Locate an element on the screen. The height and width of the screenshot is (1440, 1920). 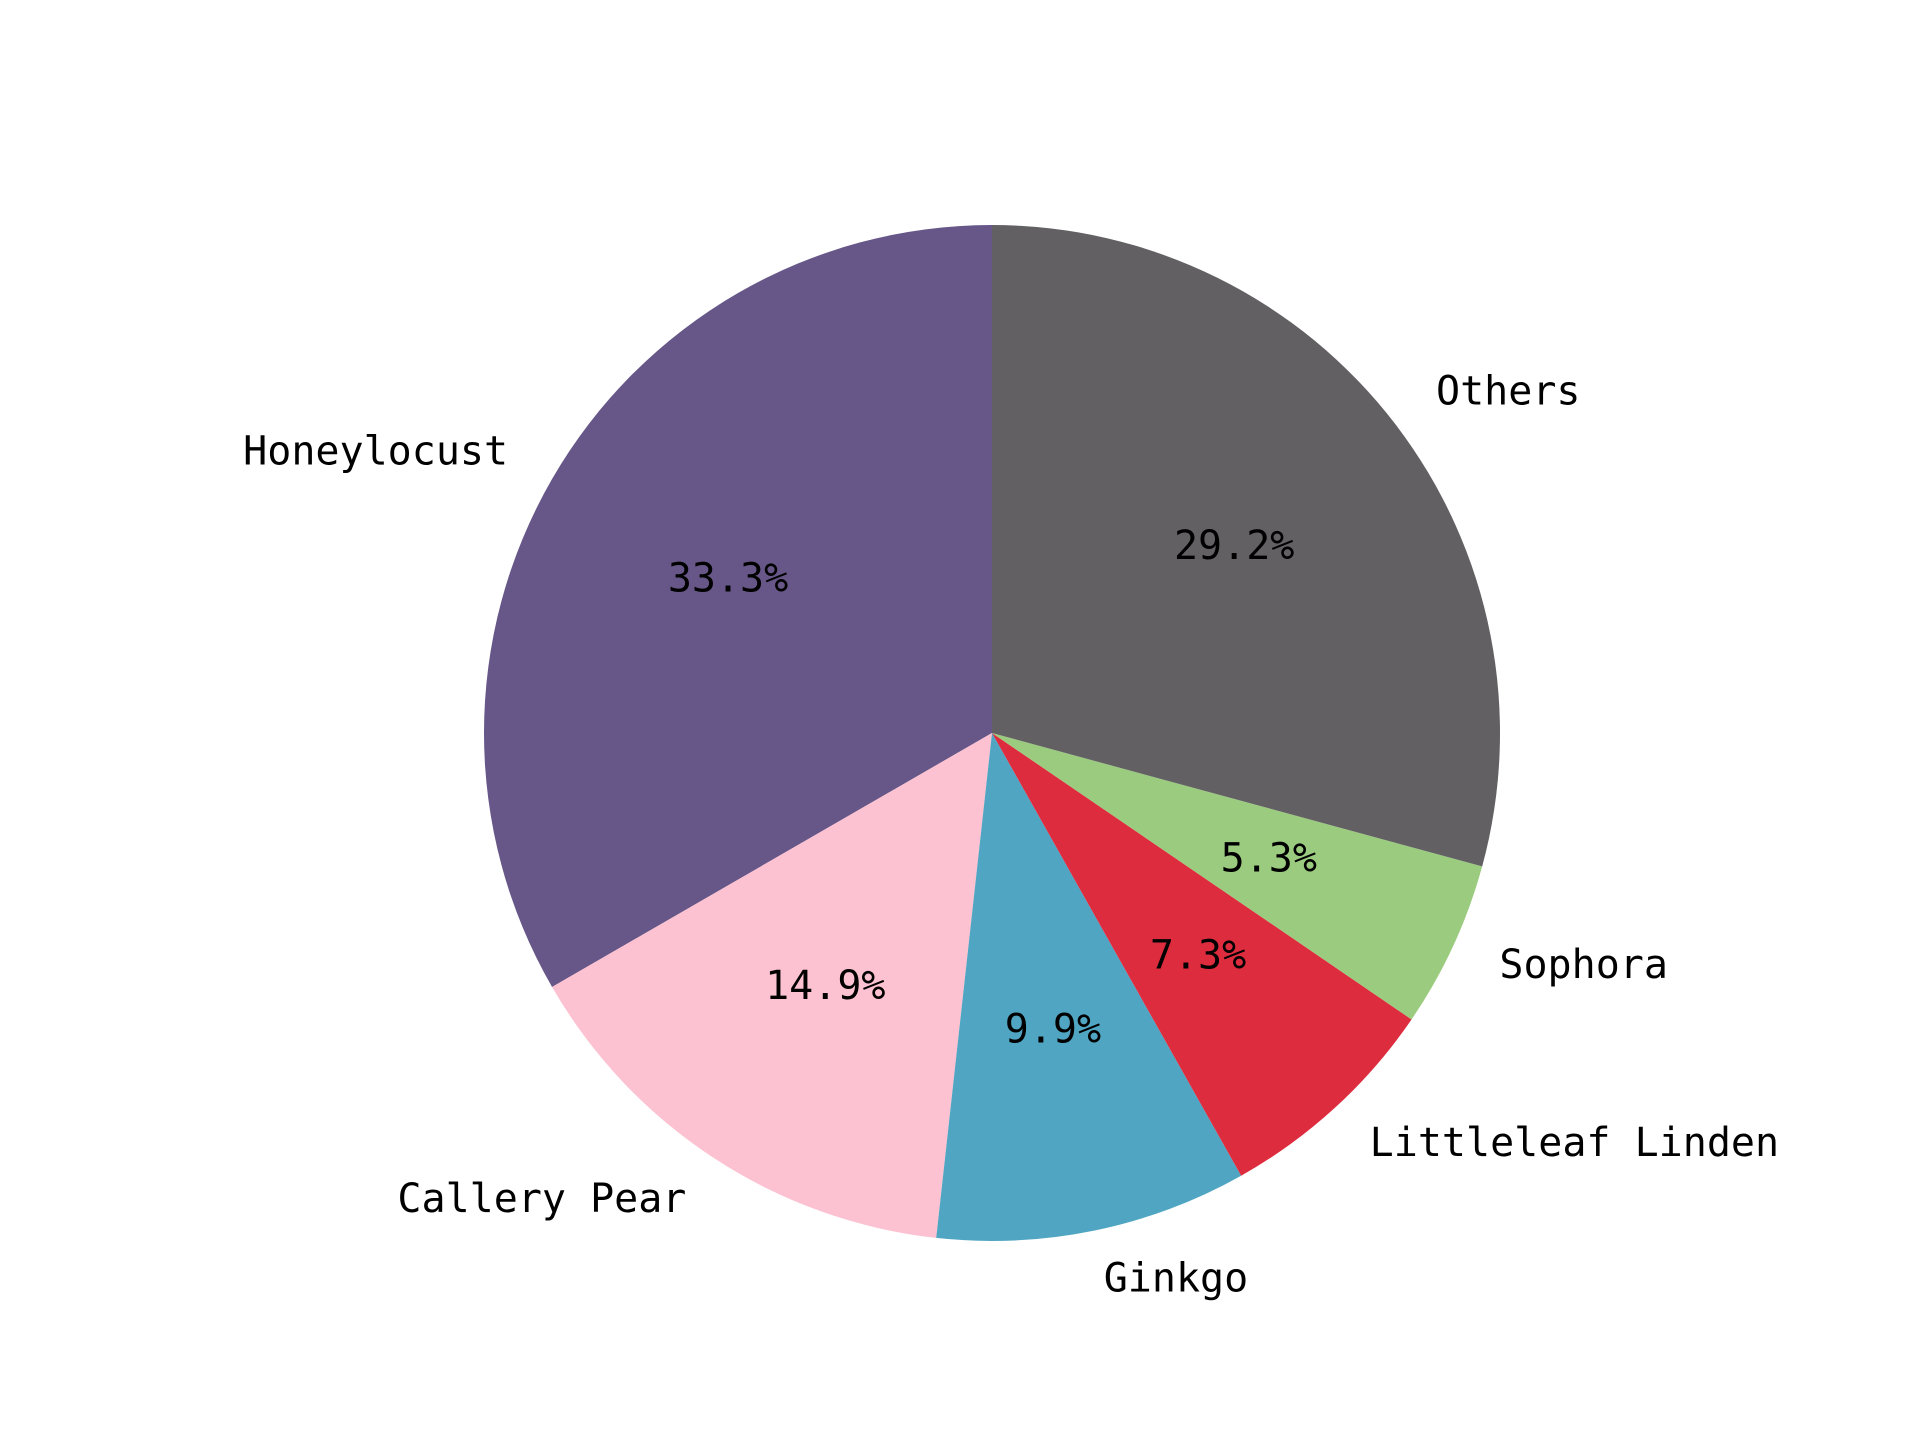
slice-label: Sophora is located at coordinates (1583, 965).